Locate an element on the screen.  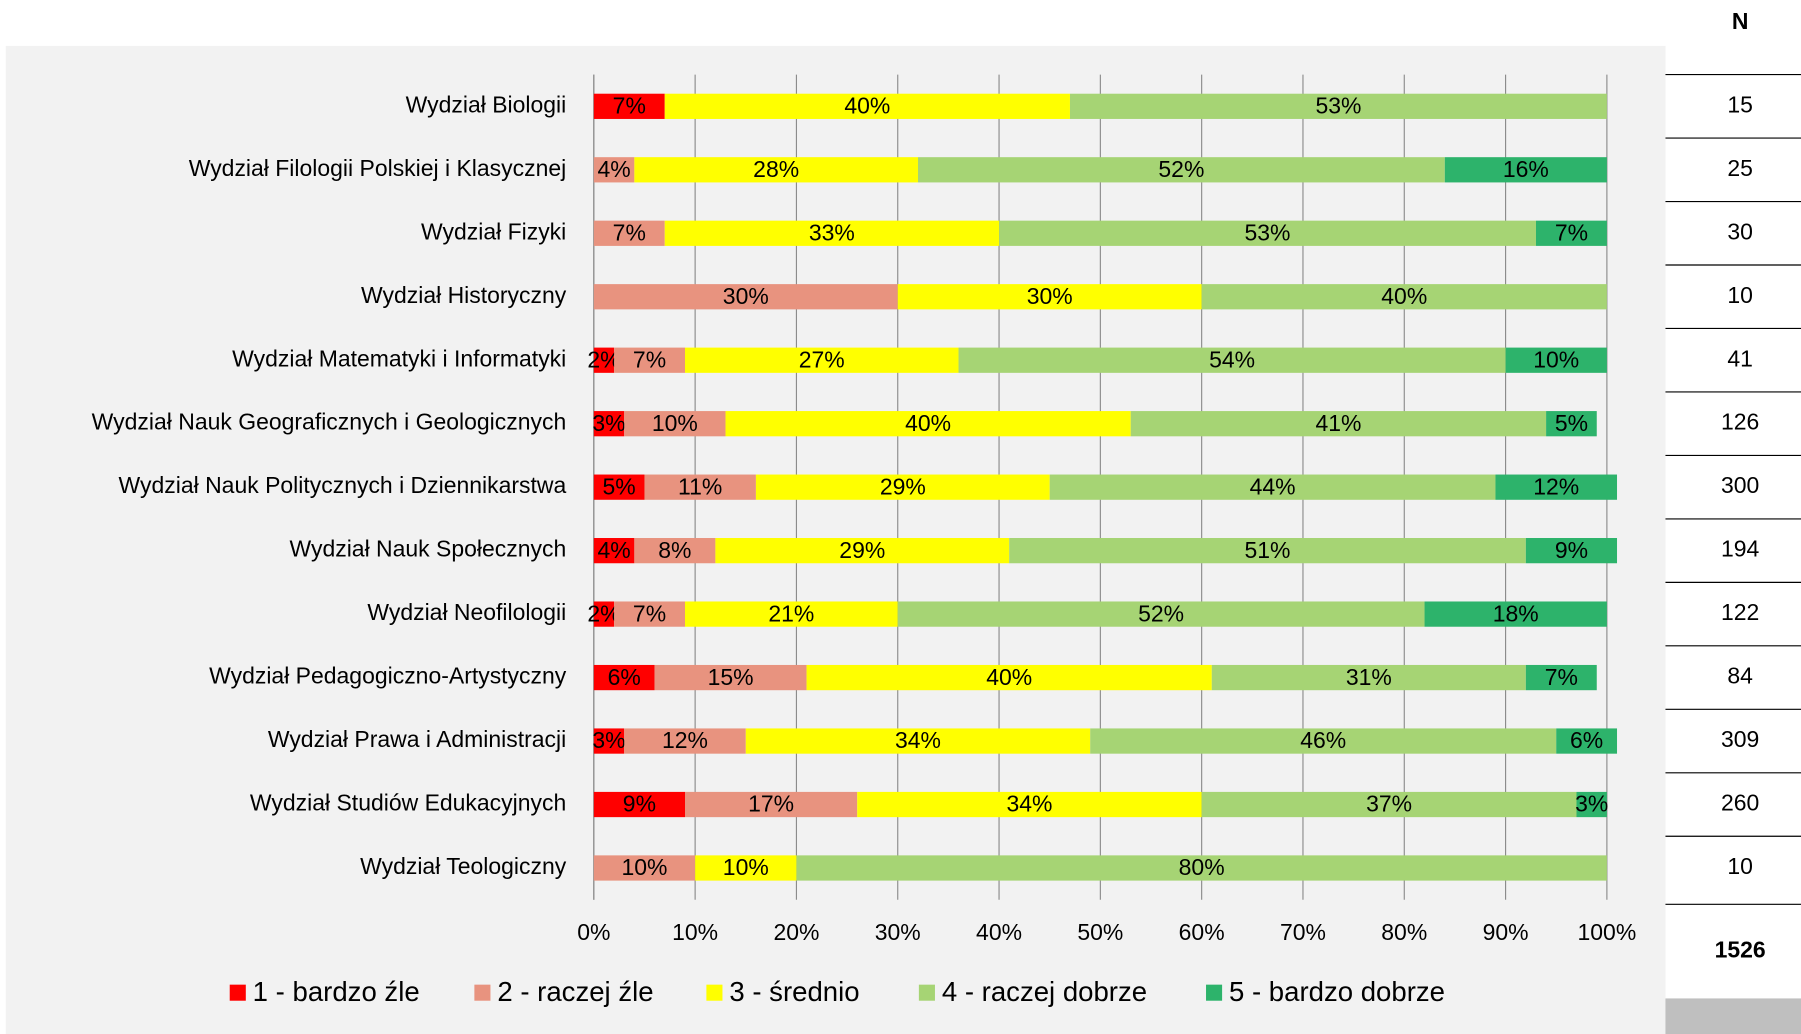
y-tick-label: Wydział Pedagogiczno-Artystyczny is located at coordinates (388, 676).